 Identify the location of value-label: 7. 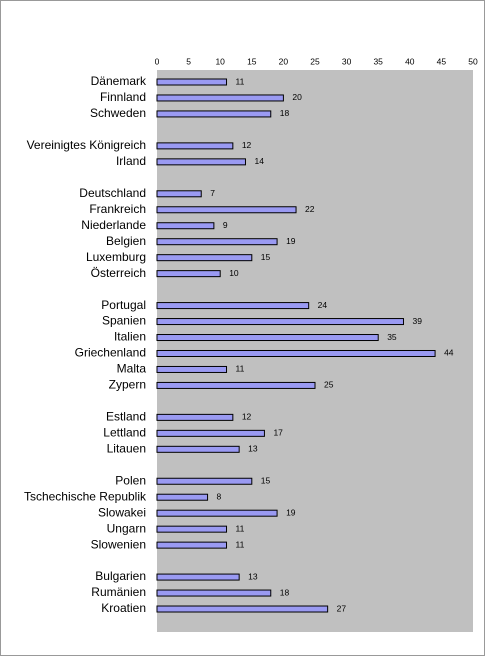
(212, 193).